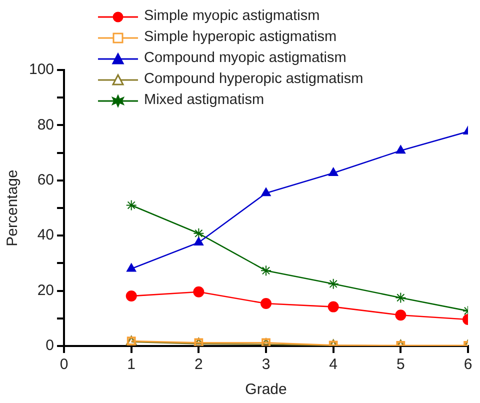 This screenshot has height=403, width=480. What do you see at coordinates (468, 365) in the screenshot?
I see `x-tick-label: 6` at bounding box center [468, 365].